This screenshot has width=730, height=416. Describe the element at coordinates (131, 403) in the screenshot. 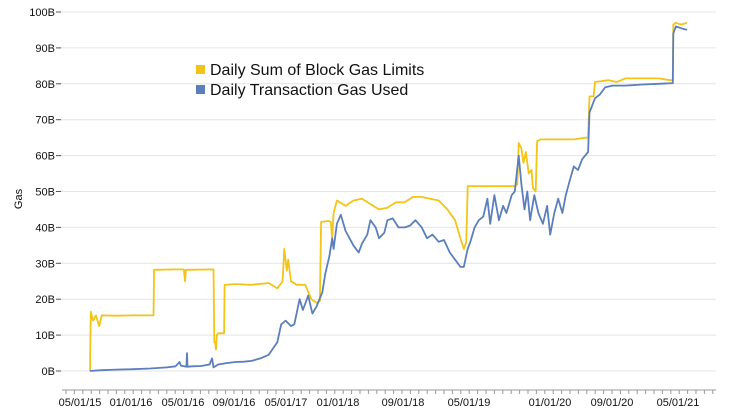

I see `x-tick-label: 01/01/16` at that location.